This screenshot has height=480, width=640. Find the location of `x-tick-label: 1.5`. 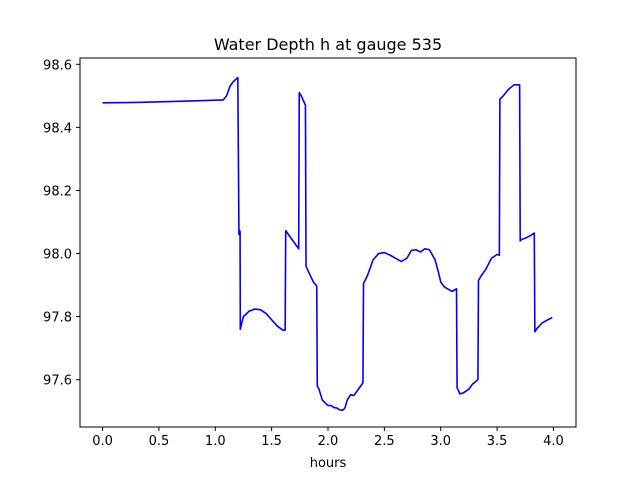

x-tick-label: 1.5 is located at coordinates (271, 441).